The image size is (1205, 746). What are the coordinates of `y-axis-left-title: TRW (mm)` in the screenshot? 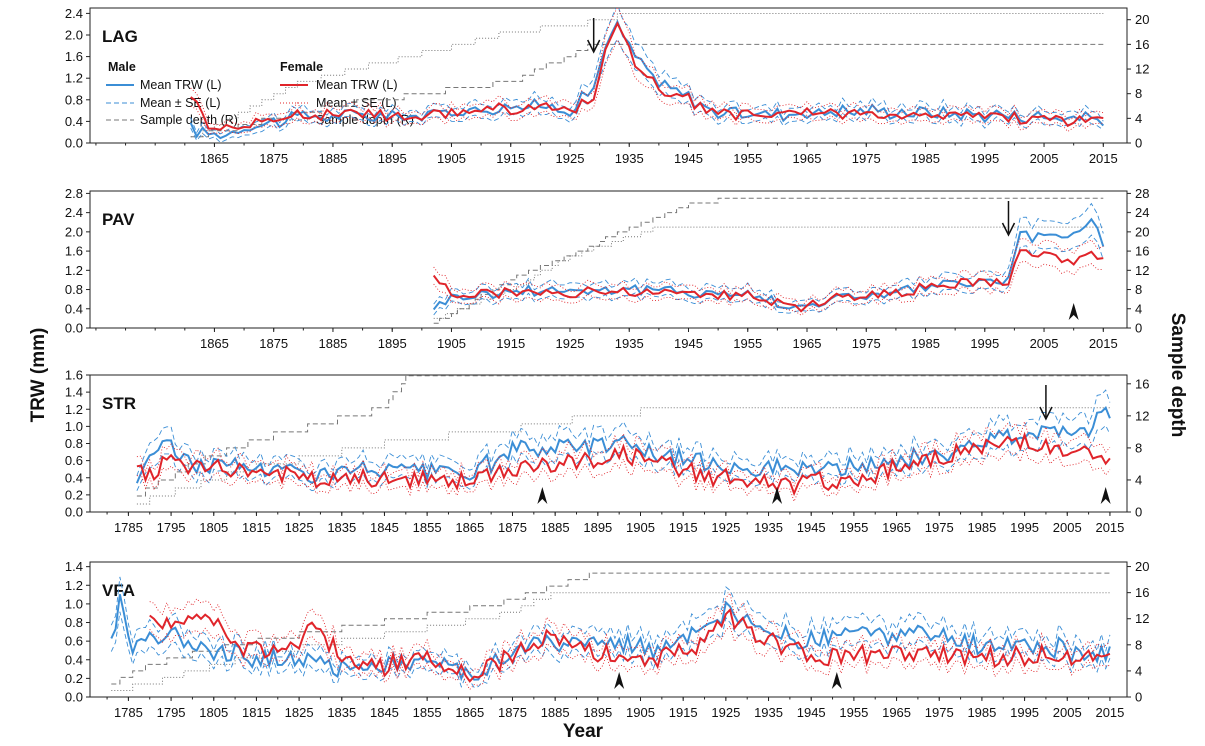 It's located at (38, 375).